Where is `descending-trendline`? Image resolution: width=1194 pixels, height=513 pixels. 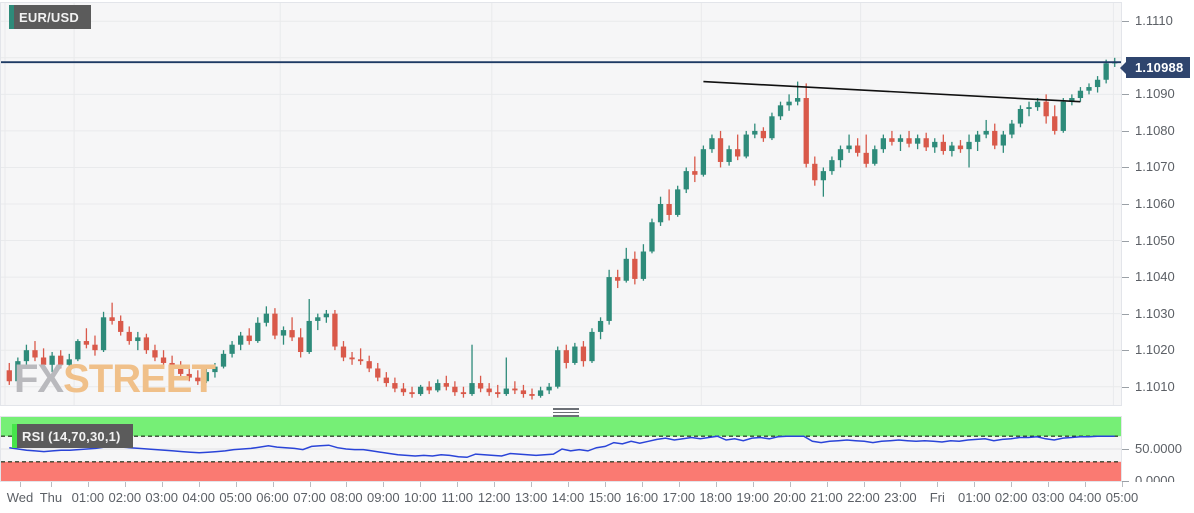
descending-trendline is located at coordinates (892, 91).